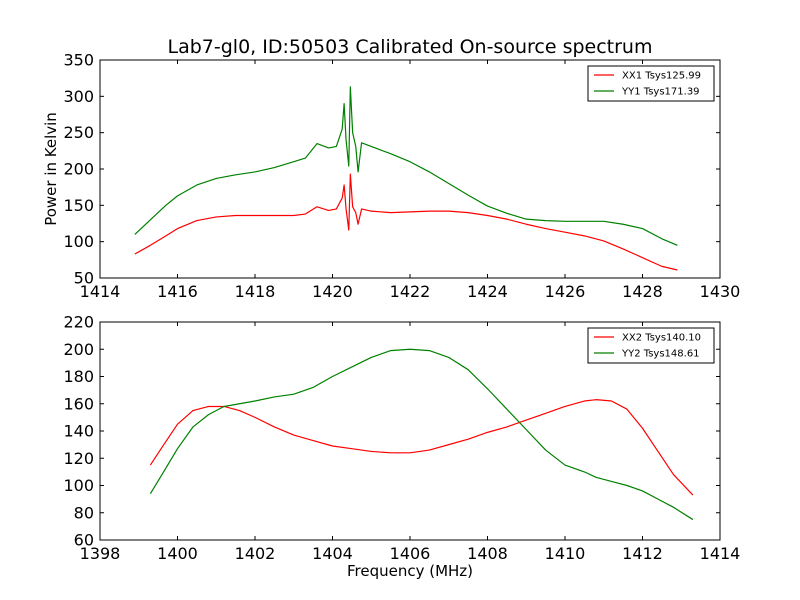  I want to click on bottom-x-tick-label: 1398, so click(100, 553).